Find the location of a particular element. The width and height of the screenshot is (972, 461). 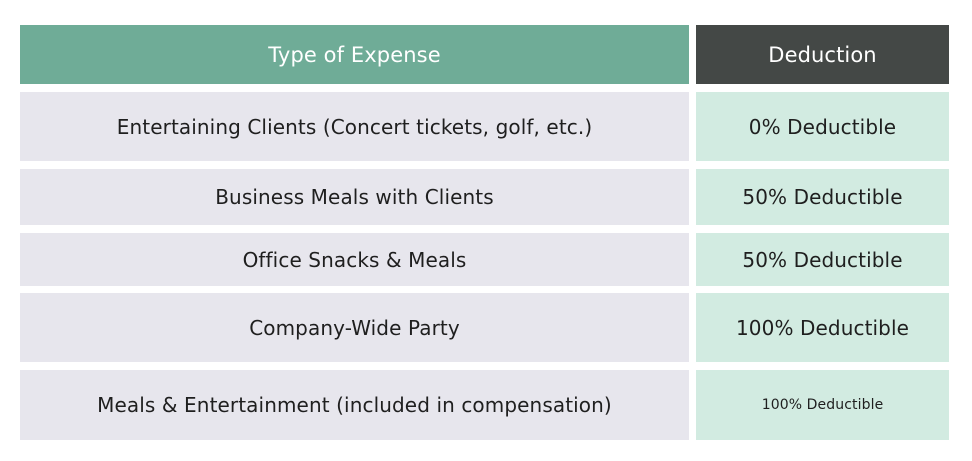

header-deduction: Deduction is located at coordinates (822, 54).